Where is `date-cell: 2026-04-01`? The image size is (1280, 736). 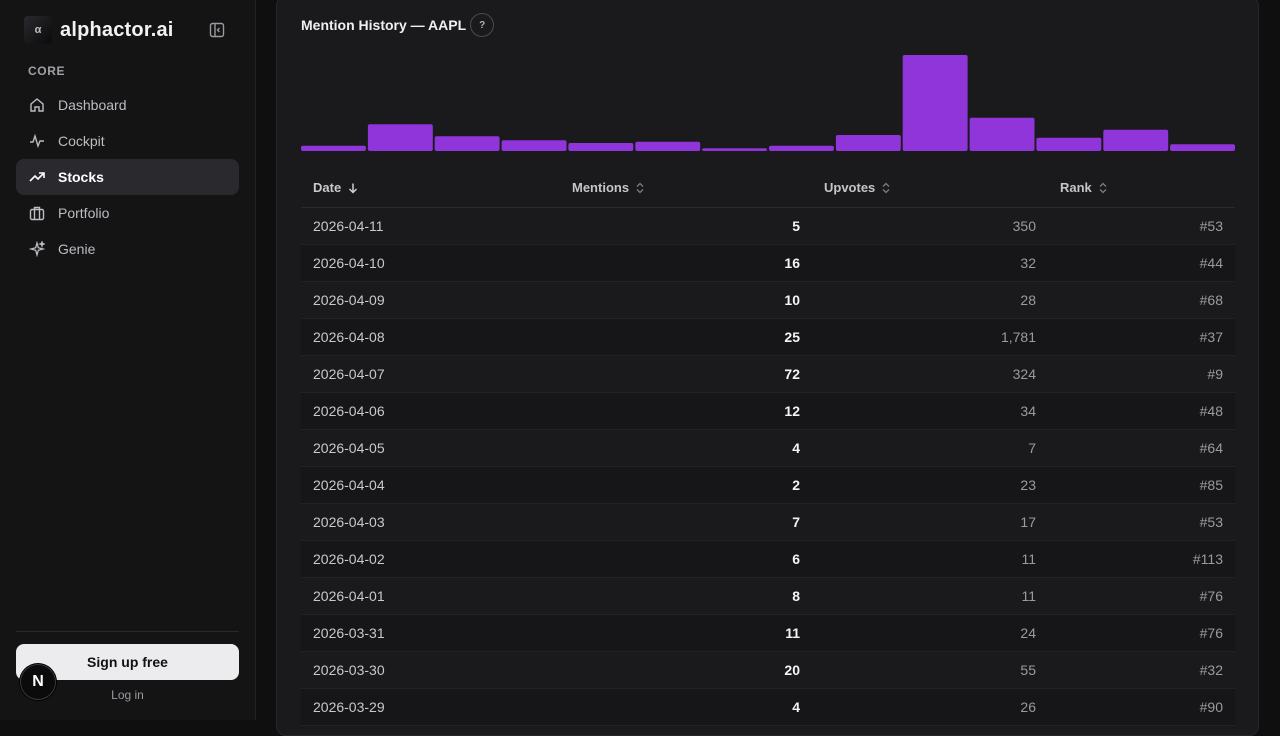
date-cell: 2026-04-01 is located at coordinates (349, 596).